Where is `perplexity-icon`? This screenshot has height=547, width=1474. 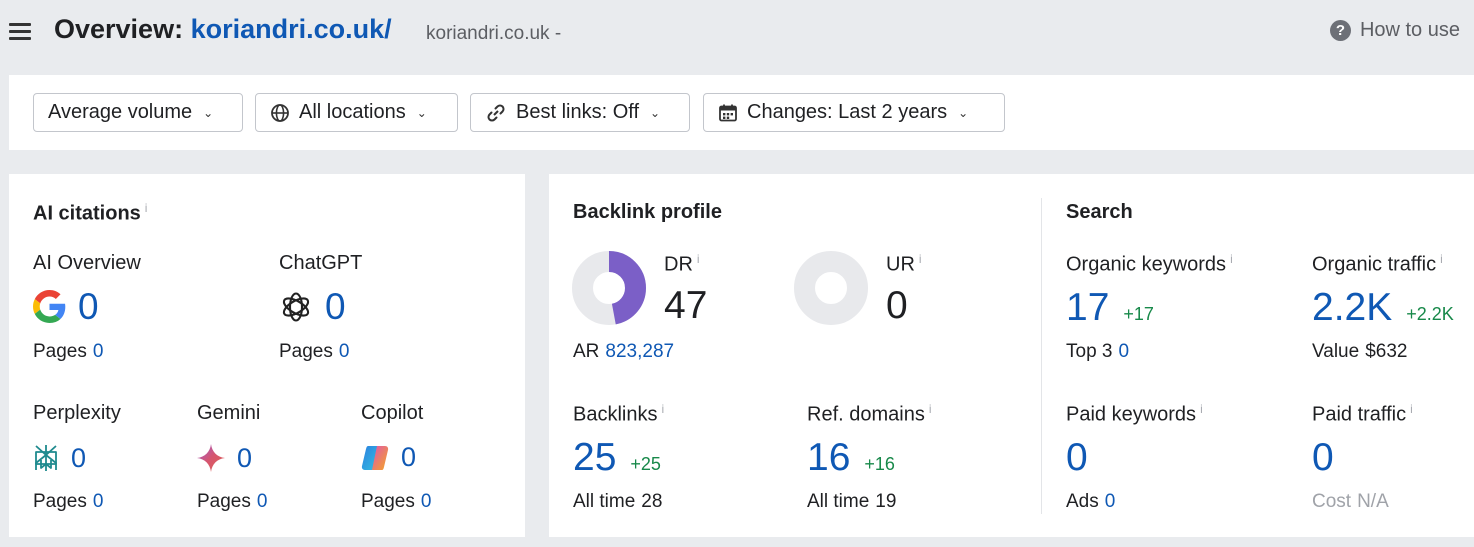 perplexity-icon is located at coordinates (46, 458).